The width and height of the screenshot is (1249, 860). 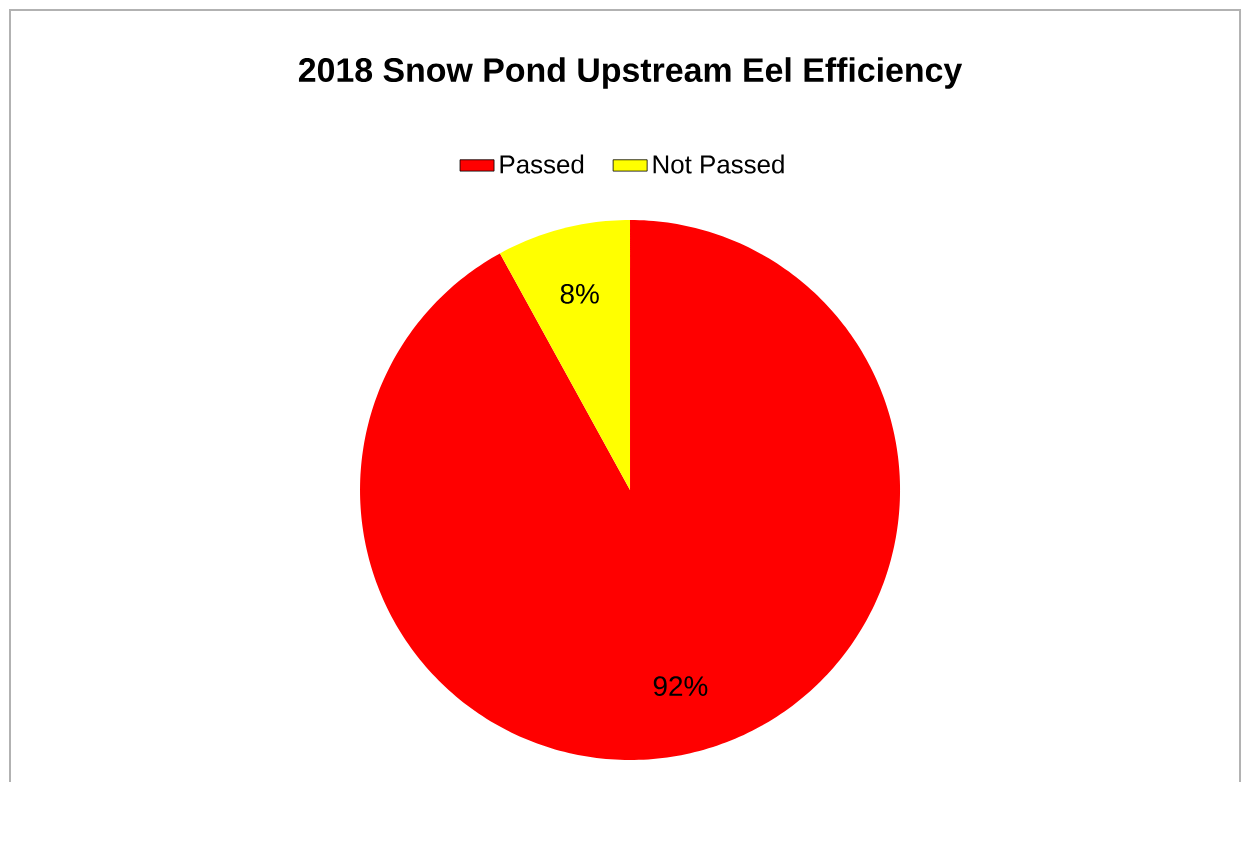 I want to click on legend-label: Passed, so click(x=542, y=164).